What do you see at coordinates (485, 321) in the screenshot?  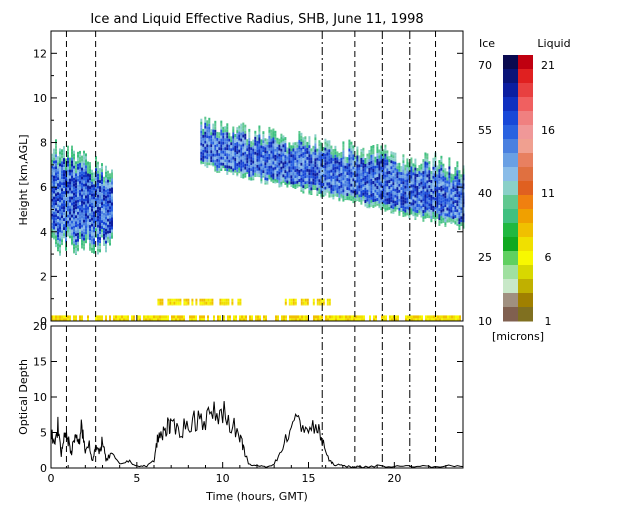 I see `colorbar-ice-tick: 10` at bounding box center [485, 321].